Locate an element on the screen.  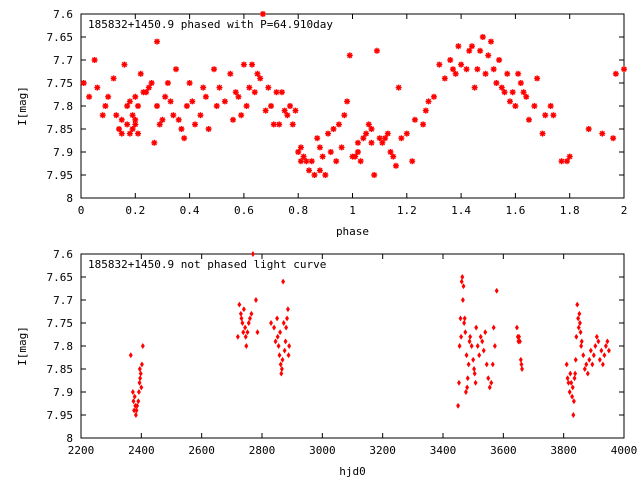
y-tick-label: 7.7 is located at coordinates (63, 60).